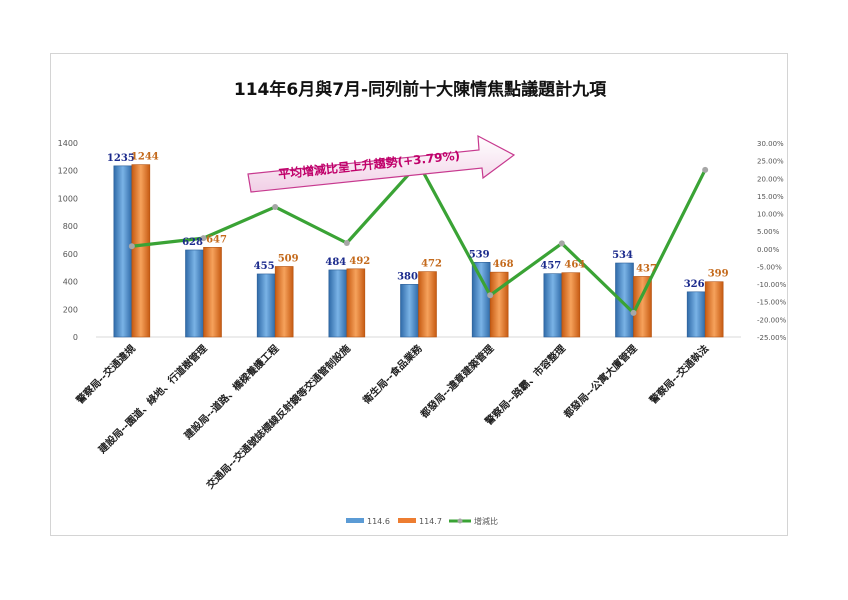 The height and width of the screenshot is (600, 848). Describe the element at coordinates (420, 89) in the screenshot. I see `chart-title: 114年6月與7月-同列前十大陳情焦點議題計九項` at that location.